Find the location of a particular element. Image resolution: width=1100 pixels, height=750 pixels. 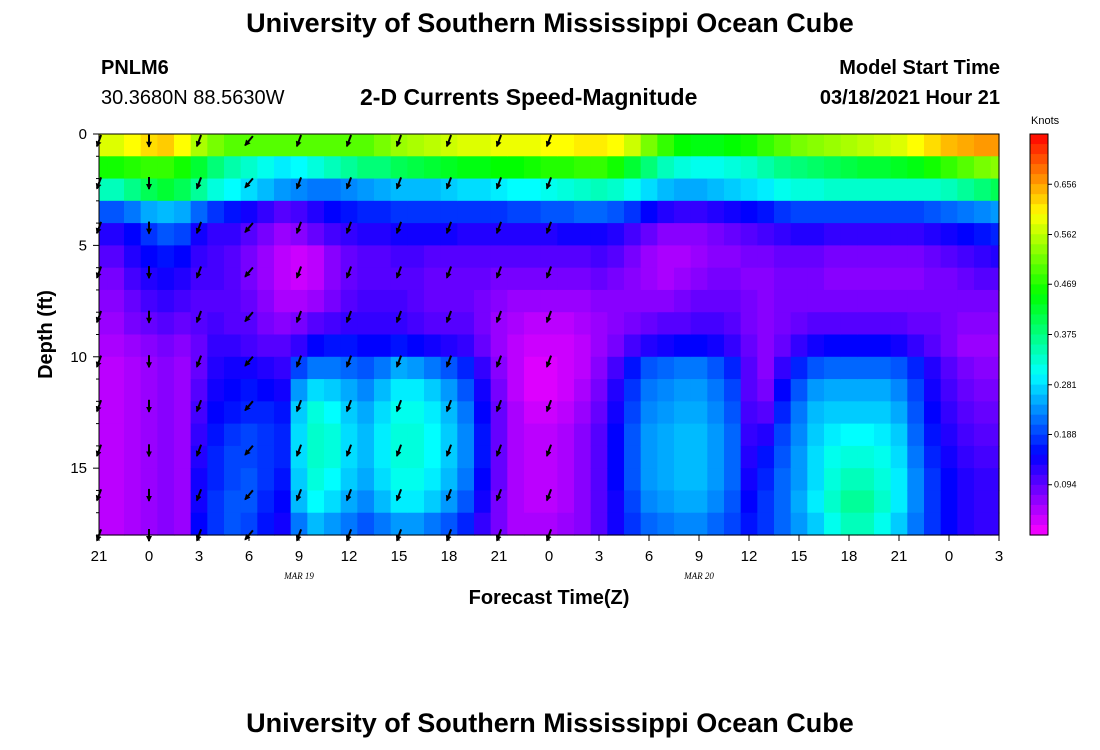

colorbar-tick-label: 0.562 is located at coordinates (1065, 235).